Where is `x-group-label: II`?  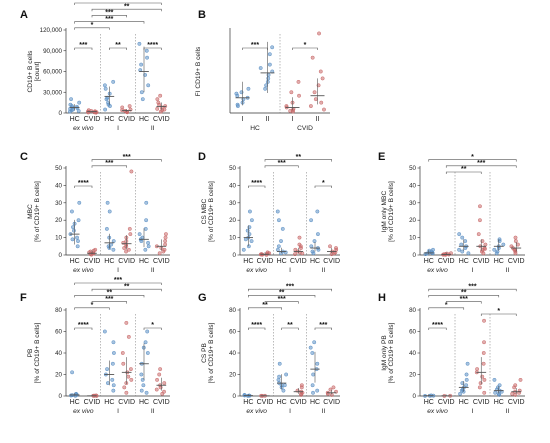 x-group-label: II is located at coordinates (153, 128).